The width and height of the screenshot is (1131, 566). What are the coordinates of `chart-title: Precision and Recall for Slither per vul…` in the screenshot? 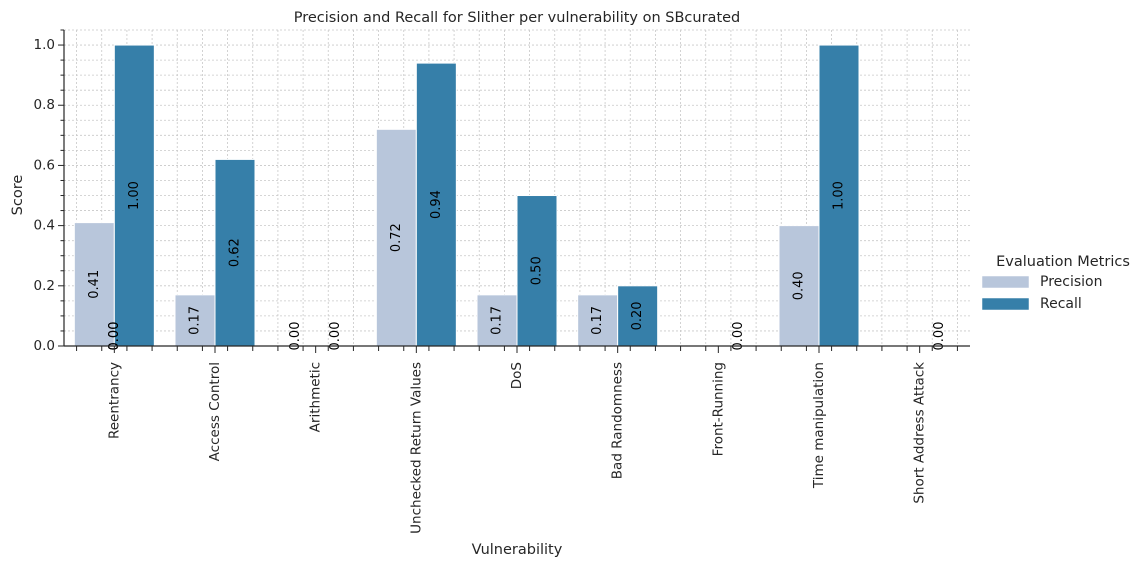 It's located at (517, 18).